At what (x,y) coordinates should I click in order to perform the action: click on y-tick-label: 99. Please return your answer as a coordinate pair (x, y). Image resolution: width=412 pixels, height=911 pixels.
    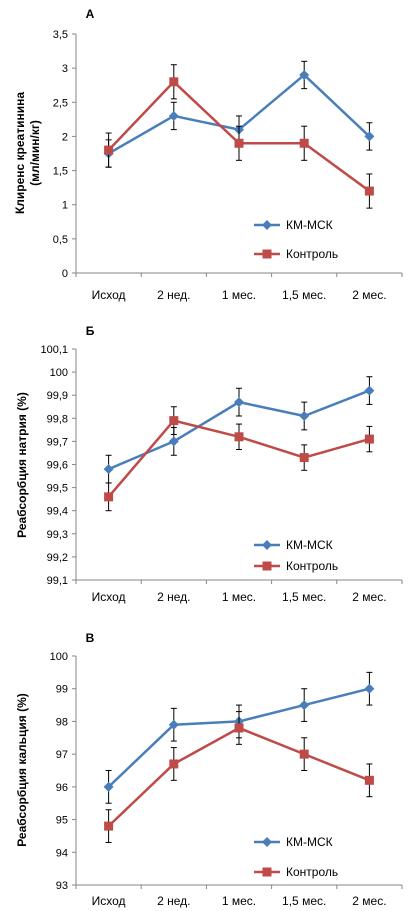
    Looking at the image, I should click on (62, 690).